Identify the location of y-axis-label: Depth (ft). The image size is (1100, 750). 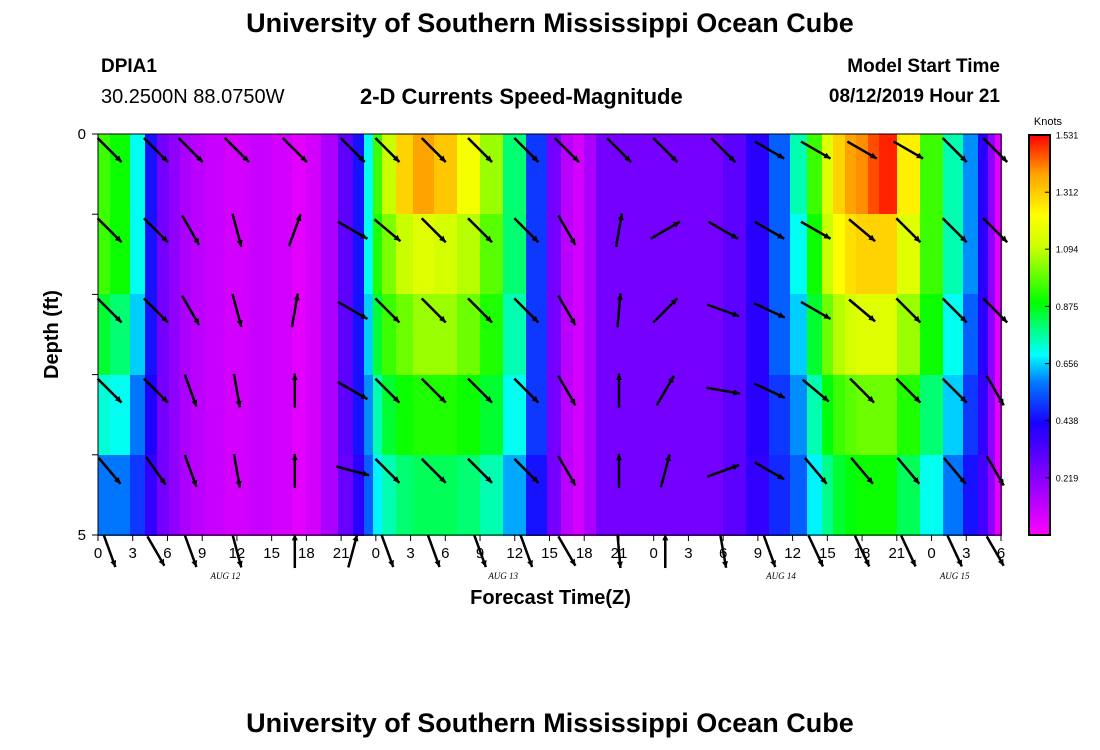
(52, 334).